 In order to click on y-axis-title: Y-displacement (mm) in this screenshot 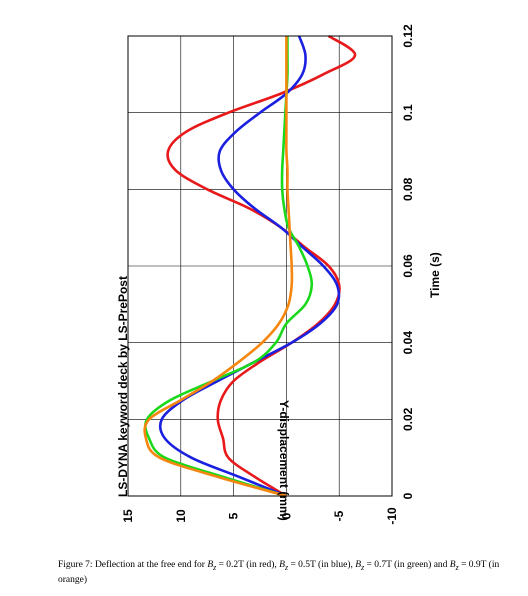, I will do `click(284, 460)`.